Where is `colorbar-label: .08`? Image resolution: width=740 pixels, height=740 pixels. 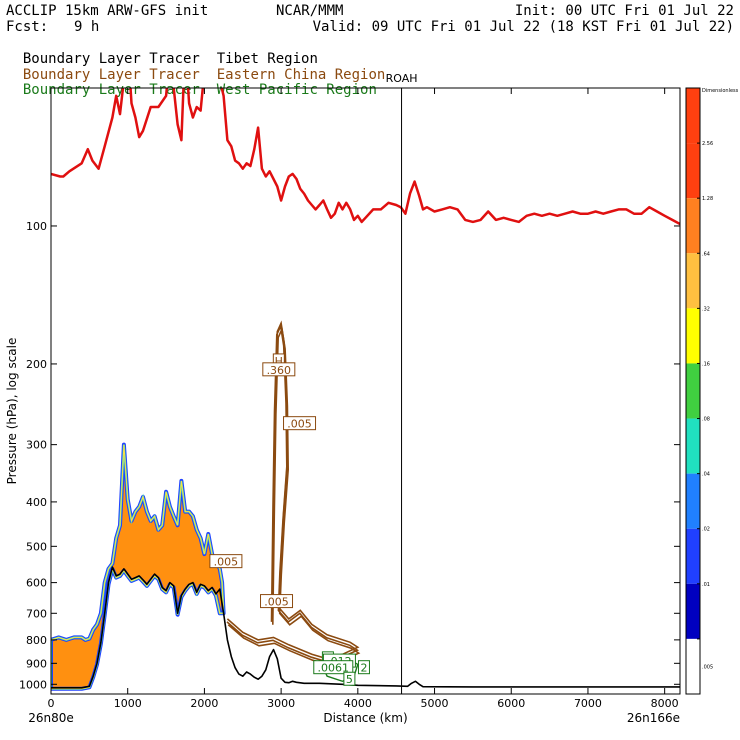
colorbar-label: .08 is located at coordinates (706, 420).